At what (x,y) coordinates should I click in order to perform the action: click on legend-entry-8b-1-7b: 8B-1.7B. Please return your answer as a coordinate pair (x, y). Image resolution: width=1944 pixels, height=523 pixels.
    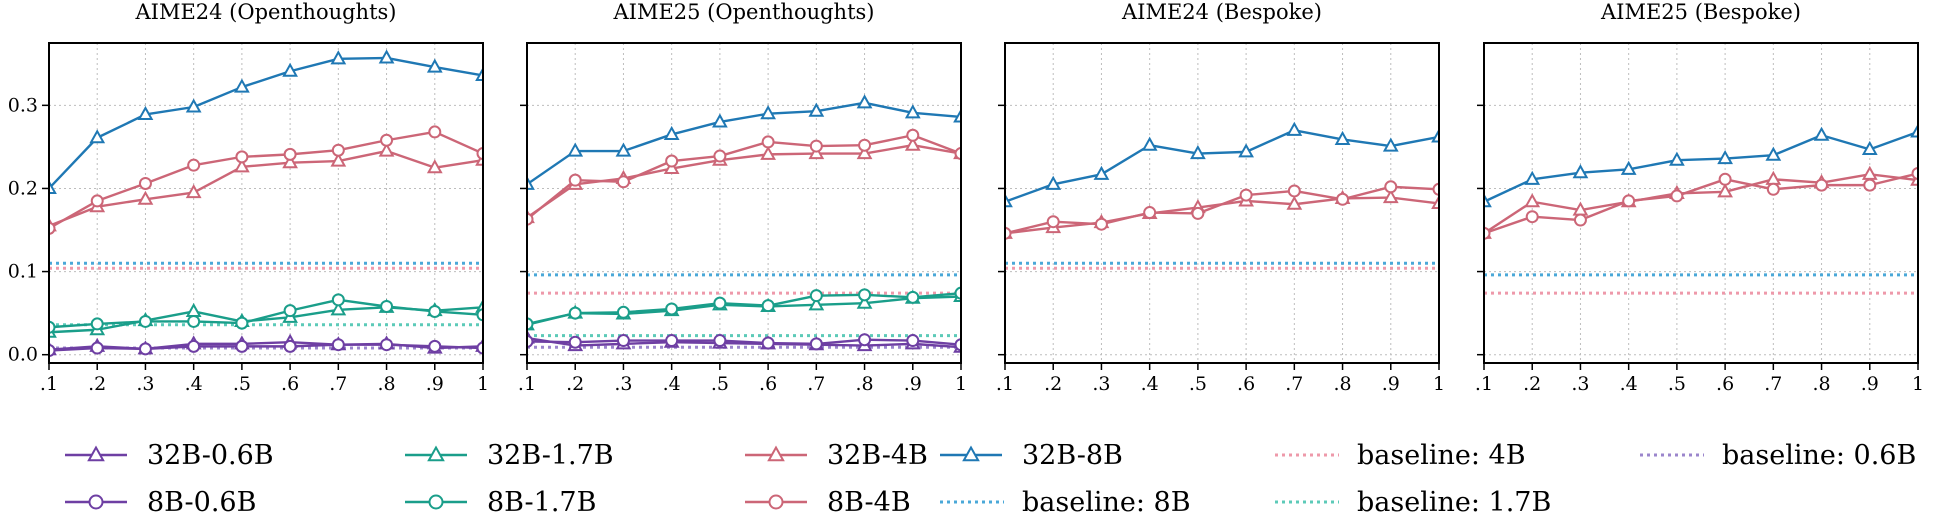
    Looking at the image, I should click on (500, 502).